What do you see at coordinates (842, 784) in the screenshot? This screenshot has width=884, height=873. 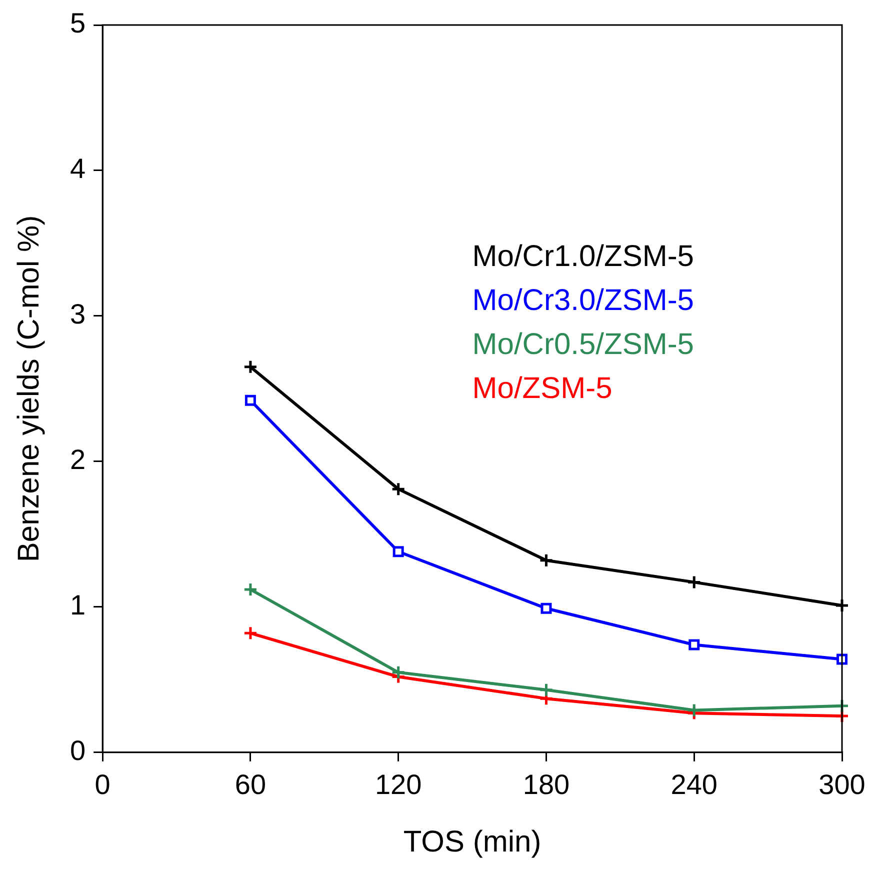 I see `x-tick-label: 300` at bounding box center [842, 784].